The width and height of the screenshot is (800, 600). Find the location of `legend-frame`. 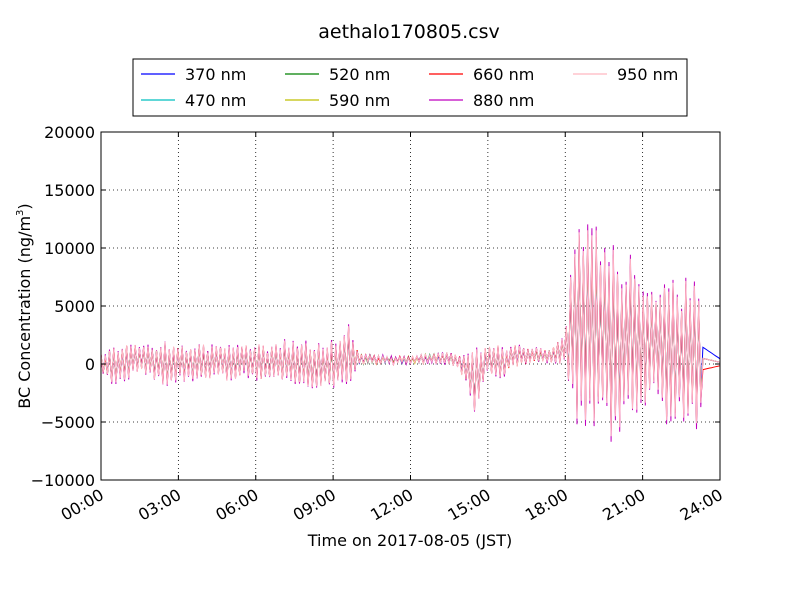

legend-frame is located at coordinates (410, 87).